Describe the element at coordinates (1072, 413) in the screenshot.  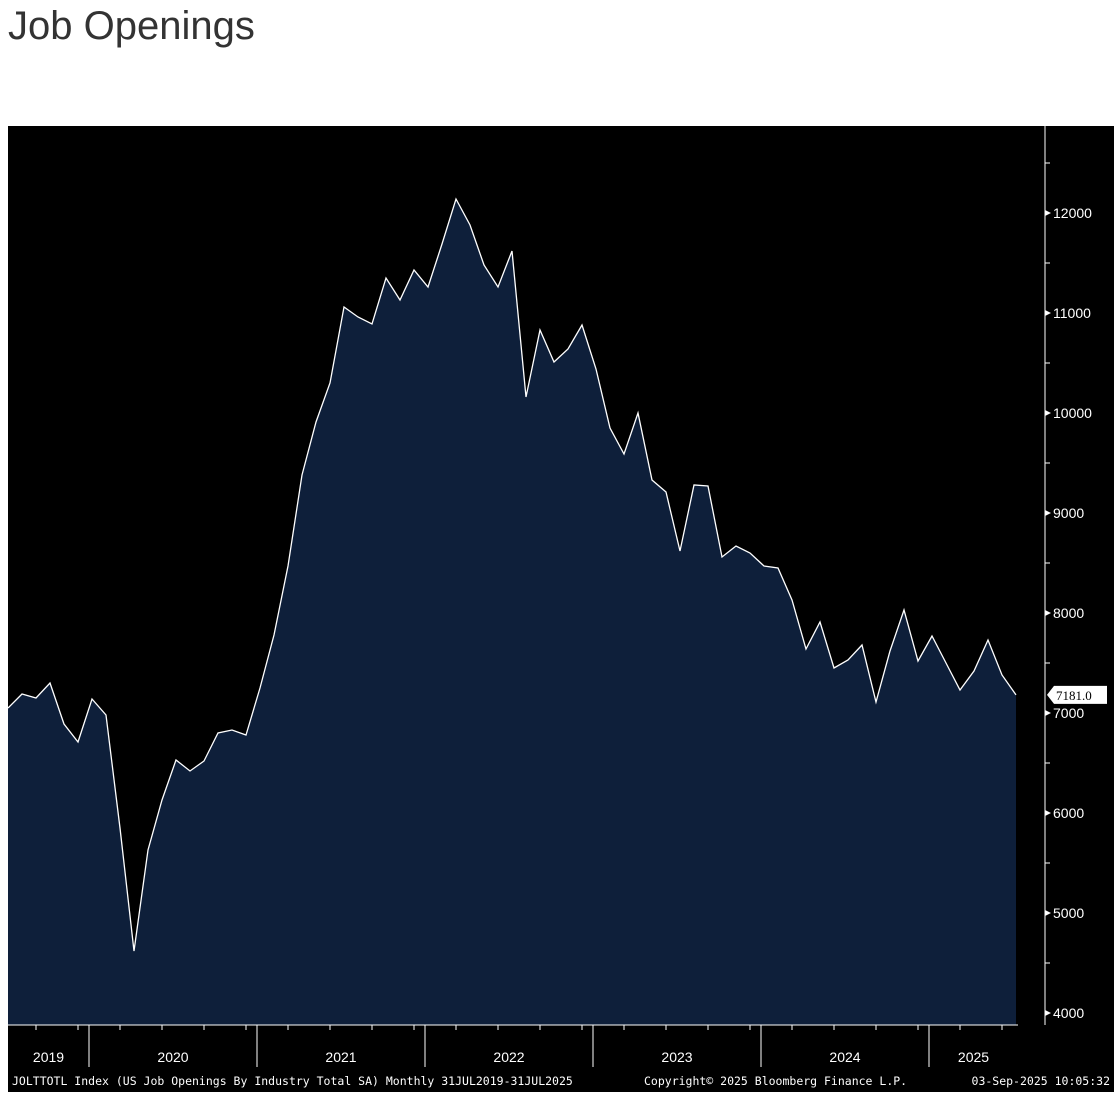
I see `y-tick-label: 10000` at that location.